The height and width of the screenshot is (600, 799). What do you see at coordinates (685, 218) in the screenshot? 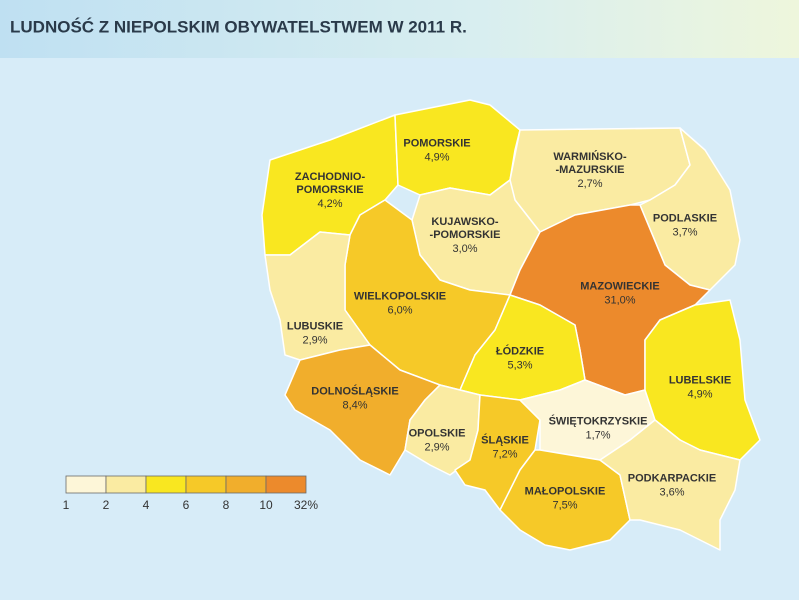
I see `region-name: PODLASKIE` at bounding box center [685, 218].